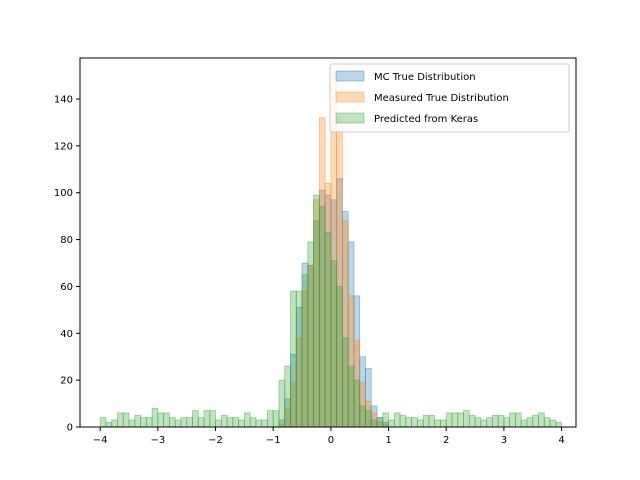  I want to click on x-tick-label-5: 1, so click(388, 440).